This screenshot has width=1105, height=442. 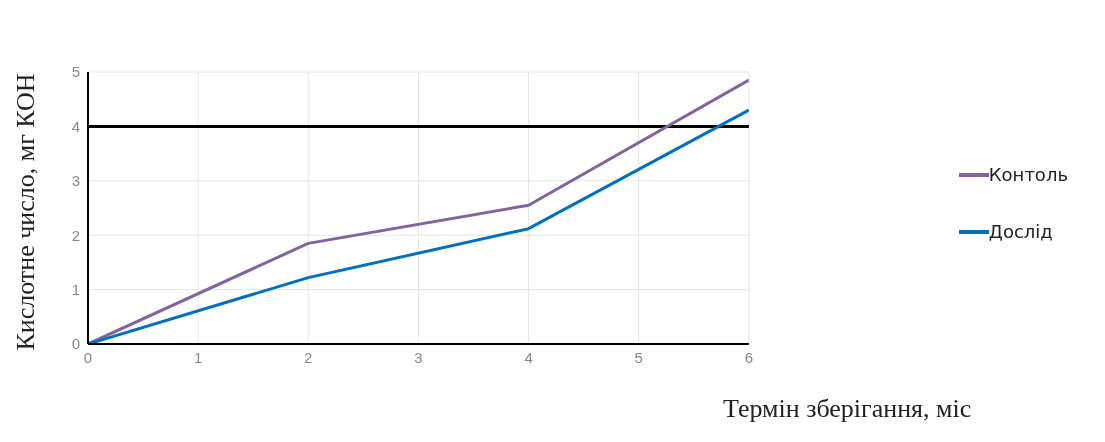 What do you see at coordinates (308, 357) in the screenshot?
I see `x-tick-label: 2` at bounding box center [308, 357].